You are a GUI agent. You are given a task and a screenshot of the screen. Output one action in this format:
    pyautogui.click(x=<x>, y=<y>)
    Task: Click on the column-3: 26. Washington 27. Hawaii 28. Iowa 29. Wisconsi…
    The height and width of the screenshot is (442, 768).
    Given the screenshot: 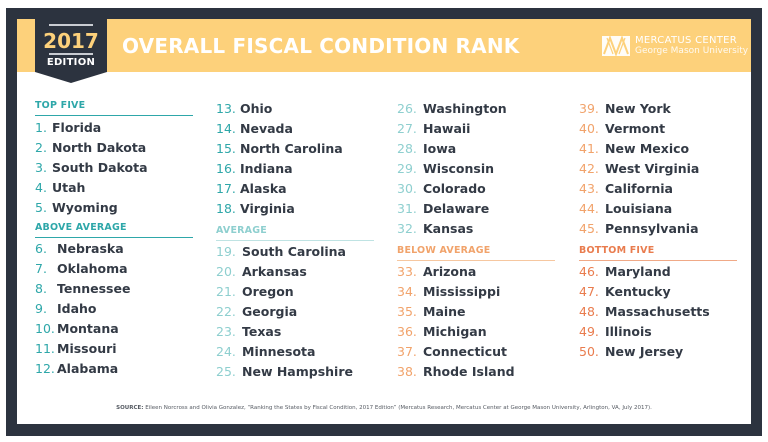 What is the action you would take?
    pyautogui.click(x=476, y=241)
    